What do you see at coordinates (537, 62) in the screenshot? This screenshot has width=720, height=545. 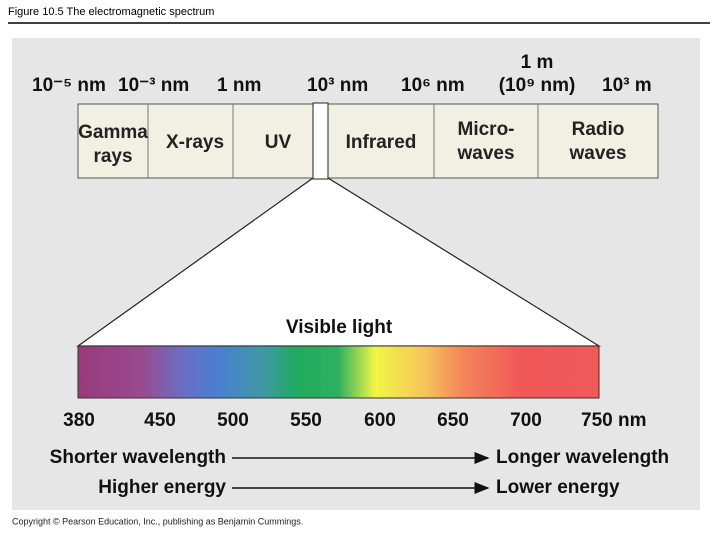 I see `scale-label: 1 m` at bounding box center [537, 62].